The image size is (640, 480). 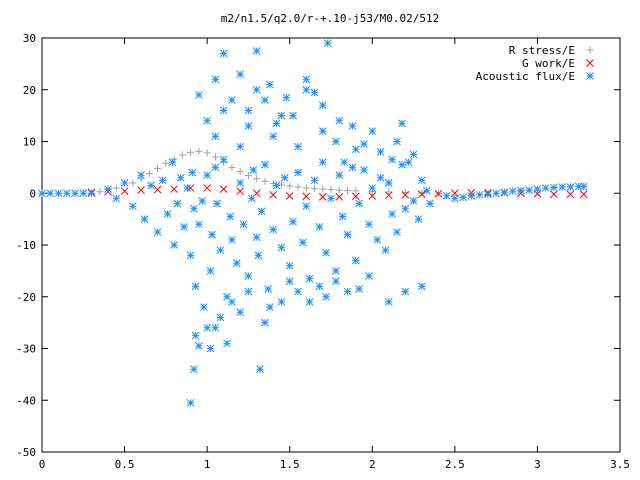 What do you see at coordinates (29, 38) in the screenshot?
I see `y-tick-label: 30` at bounding box center [29, 38].